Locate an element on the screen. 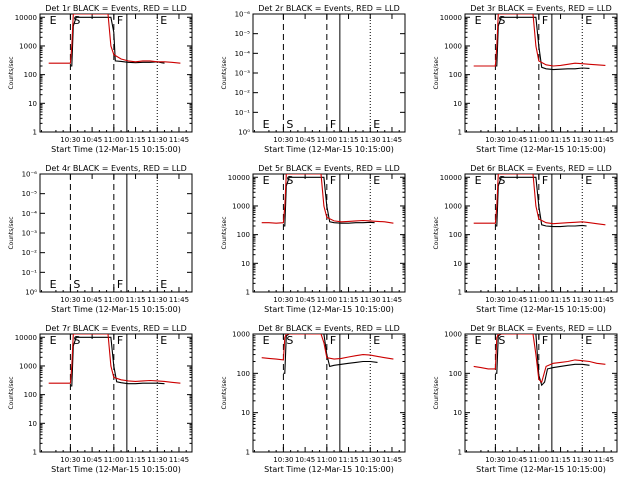 The width and height of the screenshot is (640, 480). y-tick-label: 10⁻⁶ is located at coordinates (30, 175).